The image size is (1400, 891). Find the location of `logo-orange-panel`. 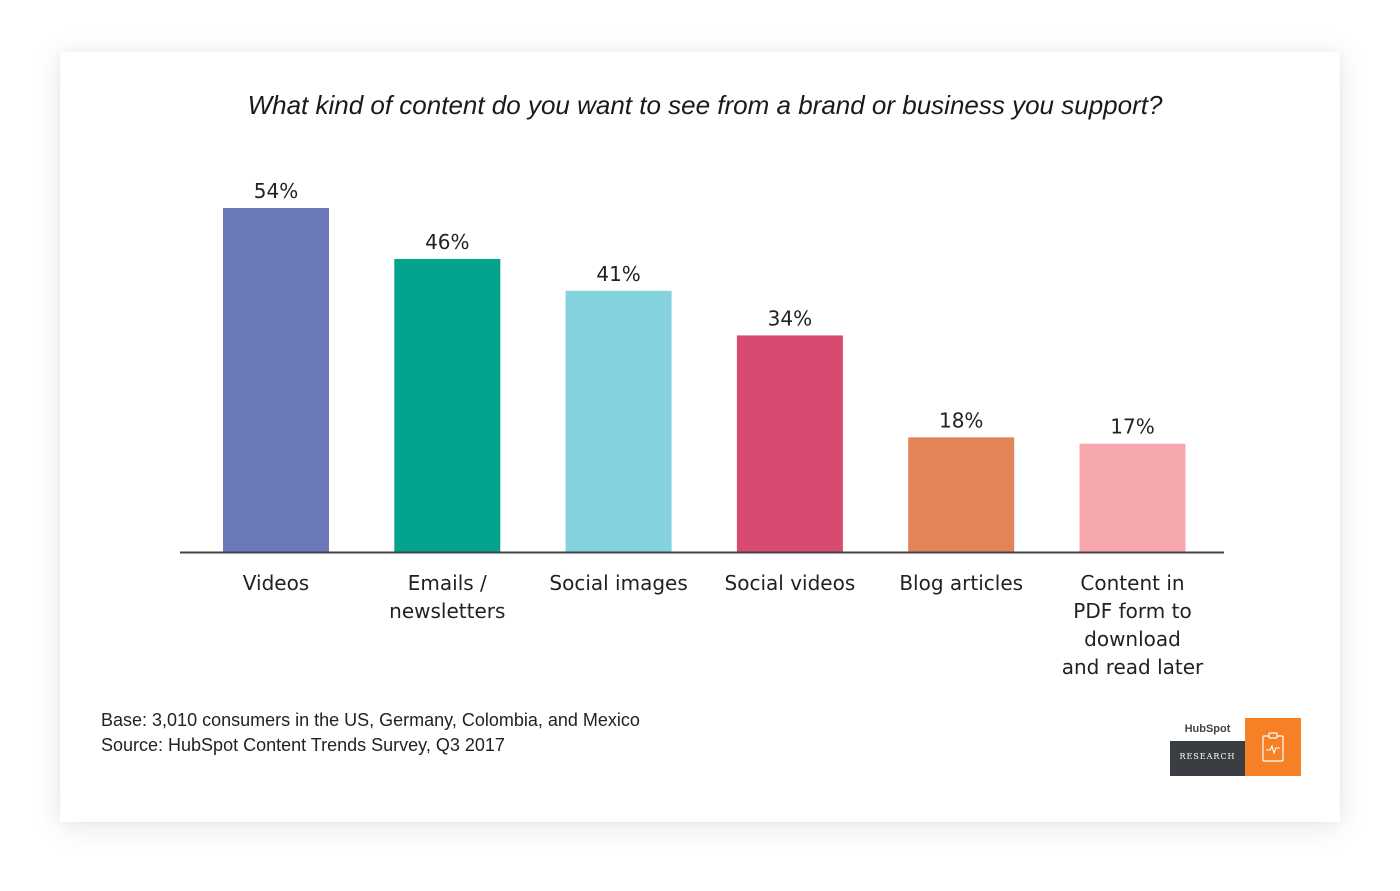

logo-orange-panel is located at coordinates (1273, 747).